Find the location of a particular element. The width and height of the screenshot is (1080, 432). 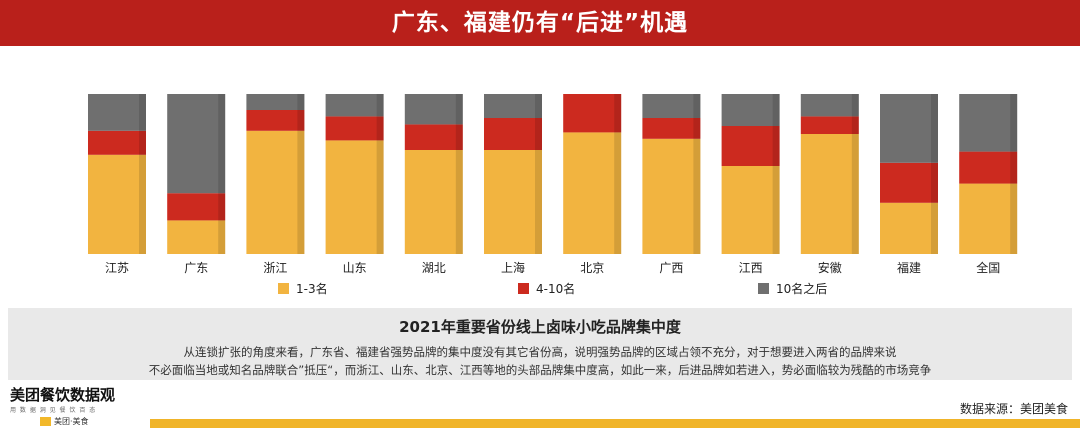

x-tick-label-5: 湖北 is located at coordinates (434, 267).